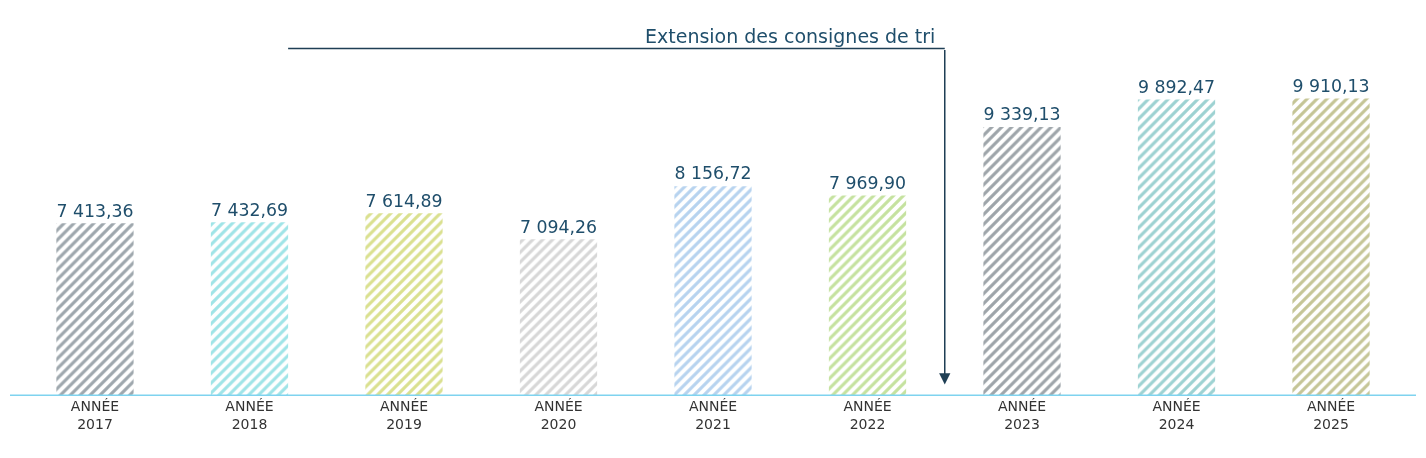  What do you see at coordinates (558, 226) in the screenshot?
I see `data-label: 7 094,26` at bounding box center [558, 226].